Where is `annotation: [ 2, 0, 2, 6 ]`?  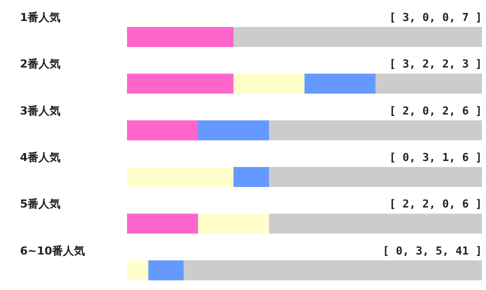
annotation: [ 2, 0, 2, 6 ] is located at coordinates (435, 111).